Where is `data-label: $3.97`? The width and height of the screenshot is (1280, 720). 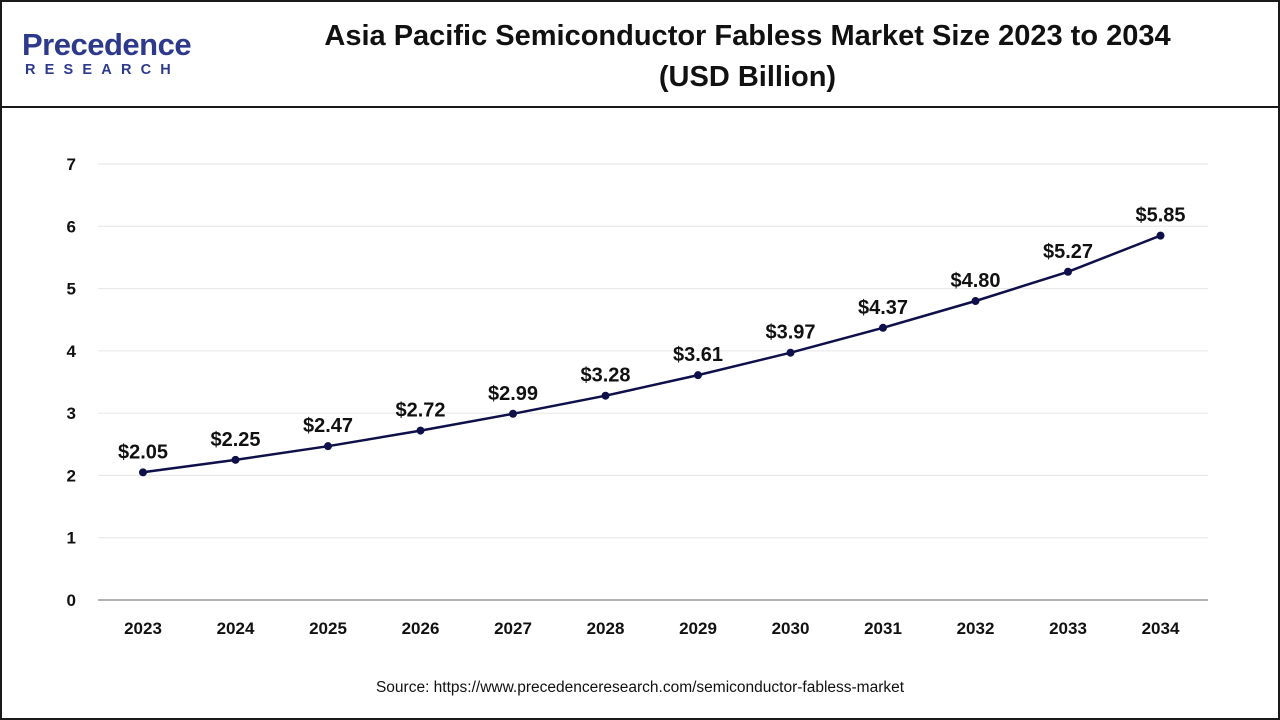
data-label: $3.97 is located at coordinates (790, 333).